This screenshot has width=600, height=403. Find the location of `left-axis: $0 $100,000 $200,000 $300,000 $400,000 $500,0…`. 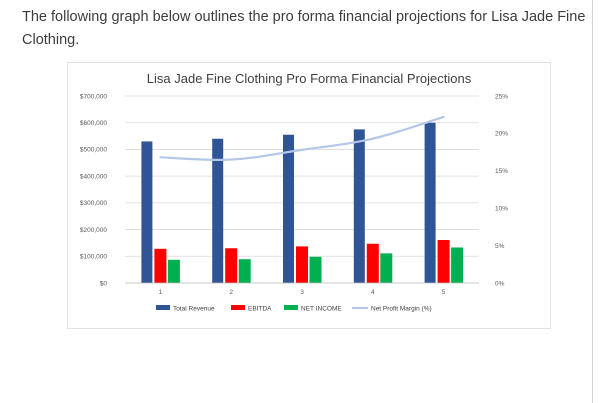

left-axis: $0 $100,000 $200,000 $300,000 $400,000 $500,0… is located at coordinates (94, 190).